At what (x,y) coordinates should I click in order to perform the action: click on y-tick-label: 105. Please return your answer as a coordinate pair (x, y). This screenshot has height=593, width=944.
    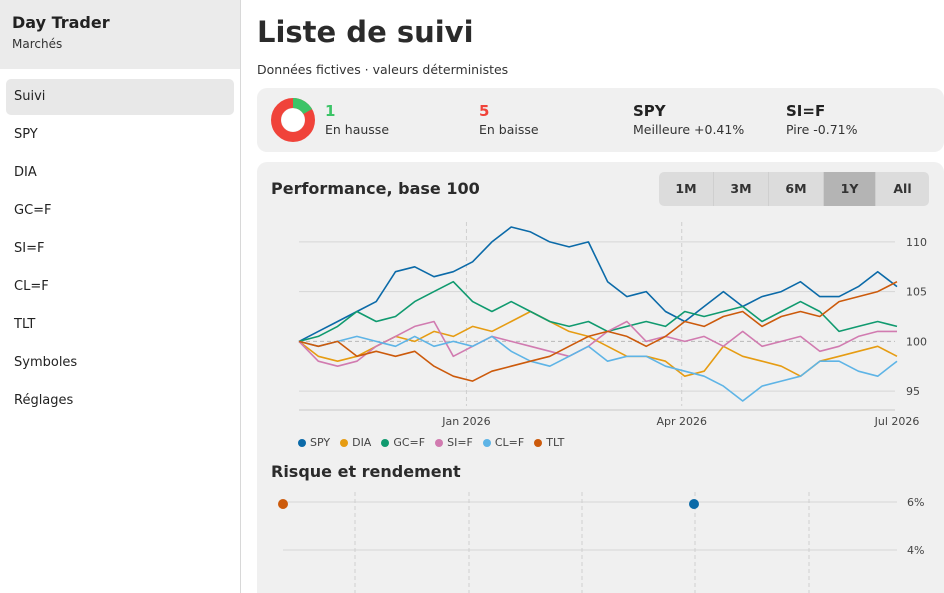
    Looking at the image, I should click on (916, 292).